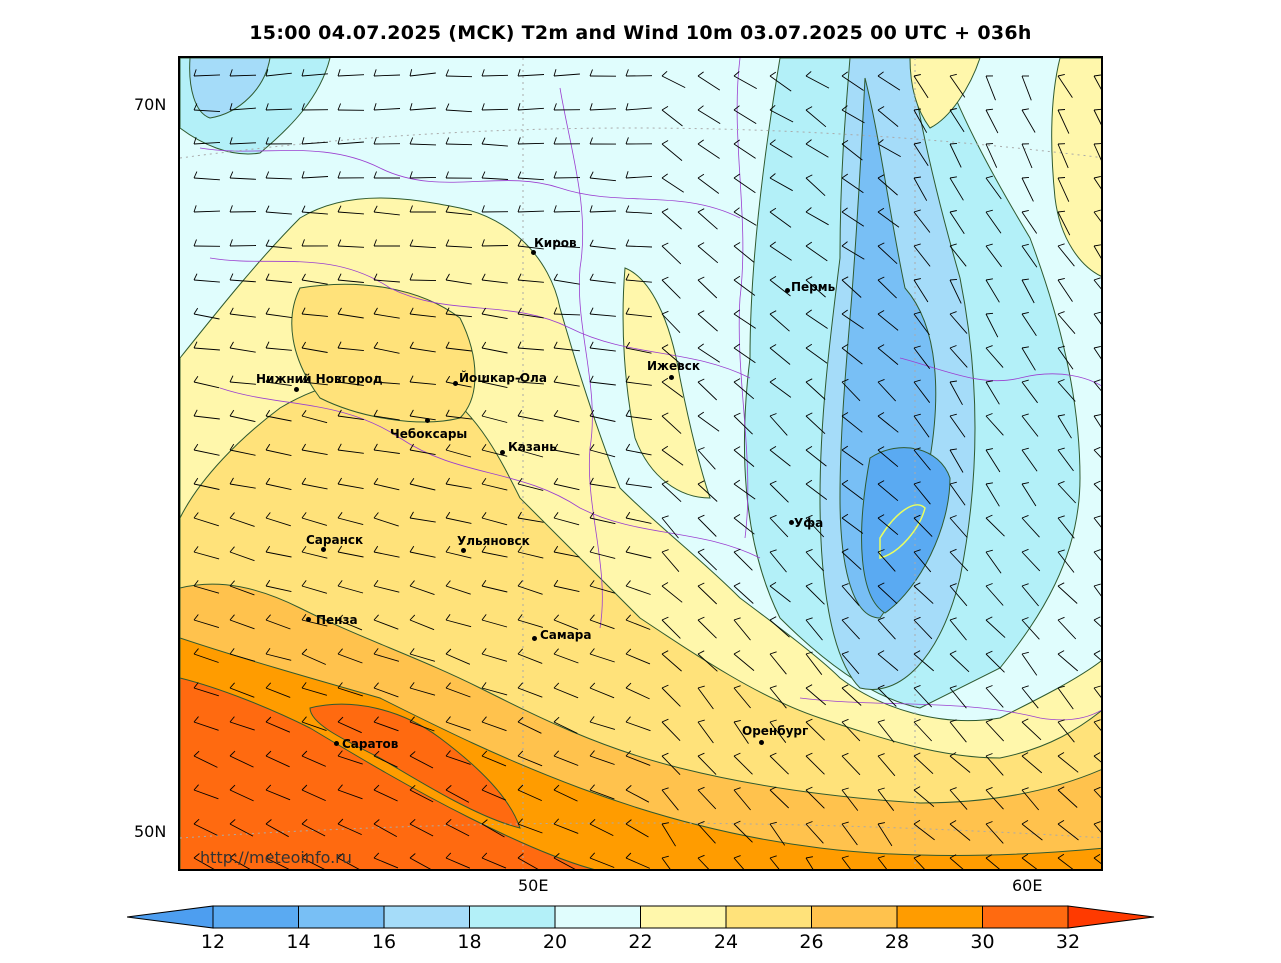 The image size is (1281, 963). I want to click on colorbar-tick-label: 22, so click(640, 942).